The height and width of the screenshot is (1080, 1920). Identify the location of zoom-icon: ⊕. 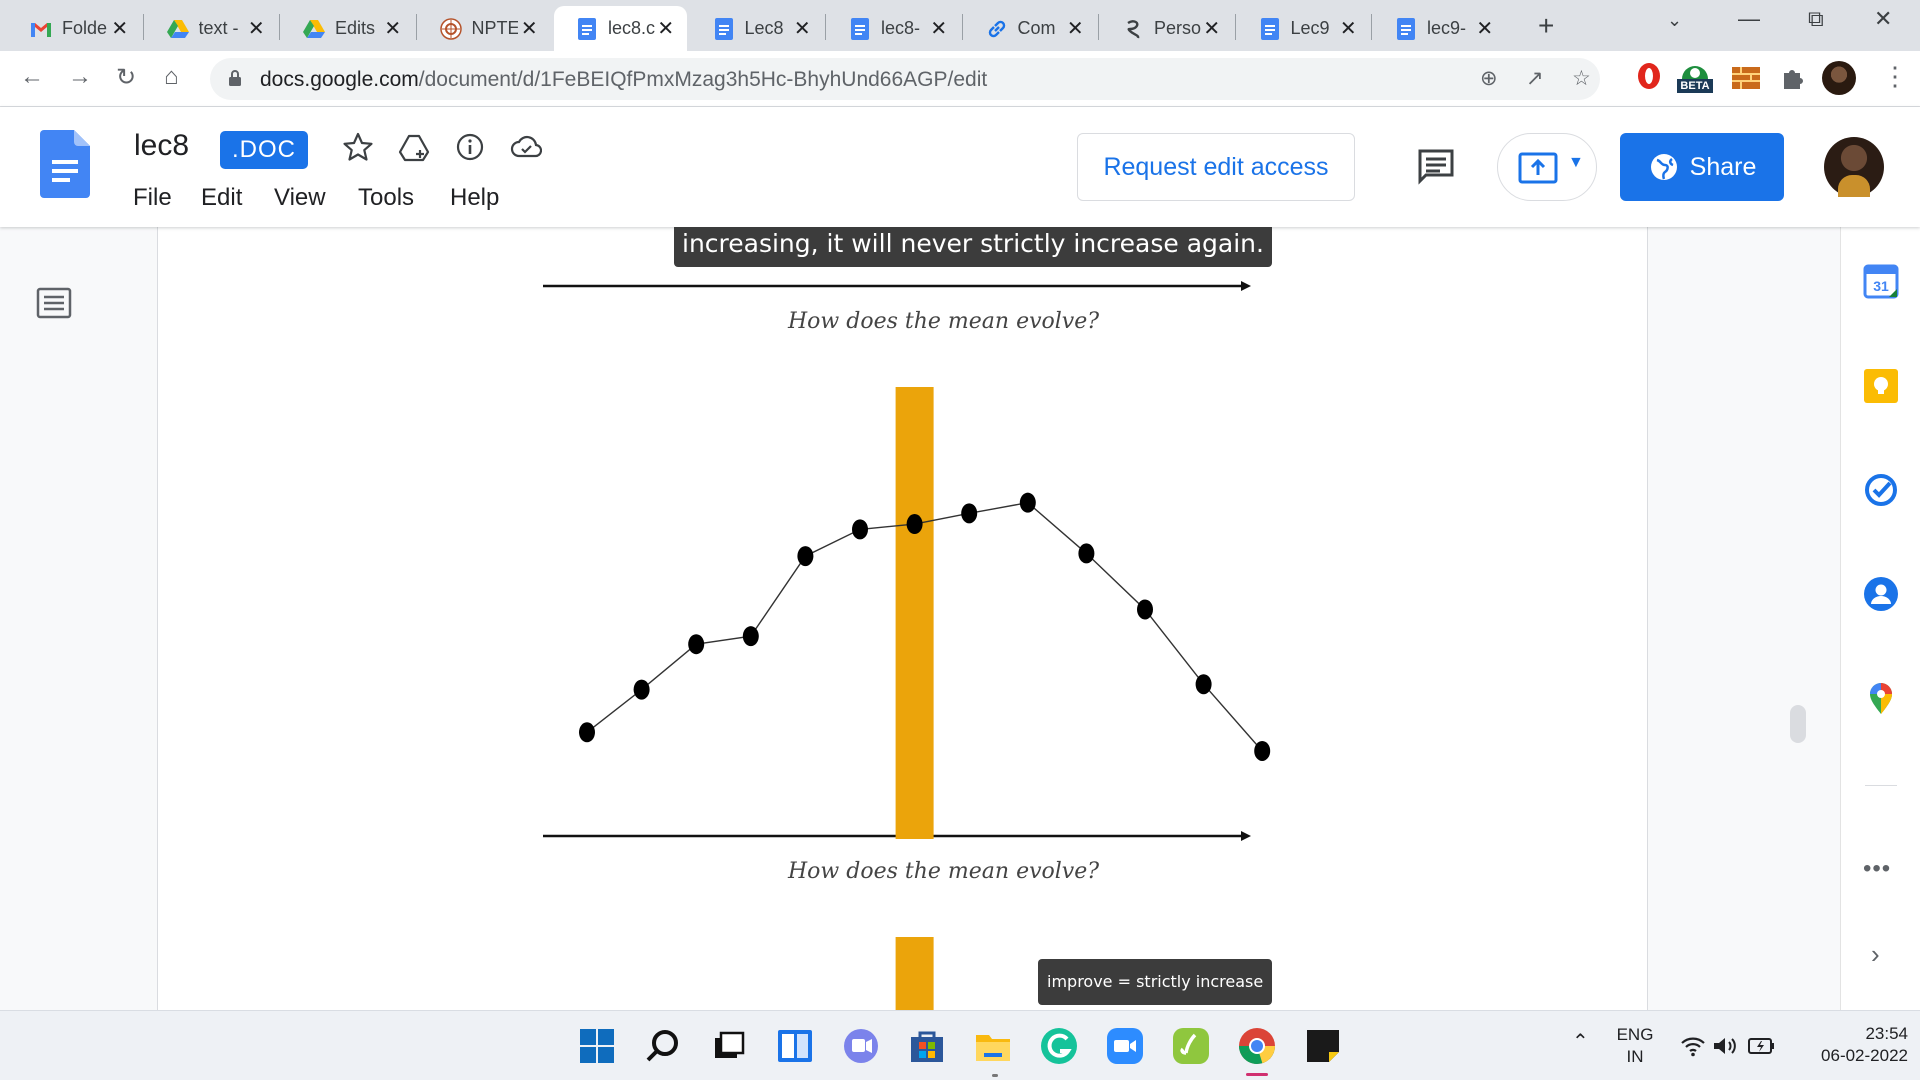
(1489, 78).